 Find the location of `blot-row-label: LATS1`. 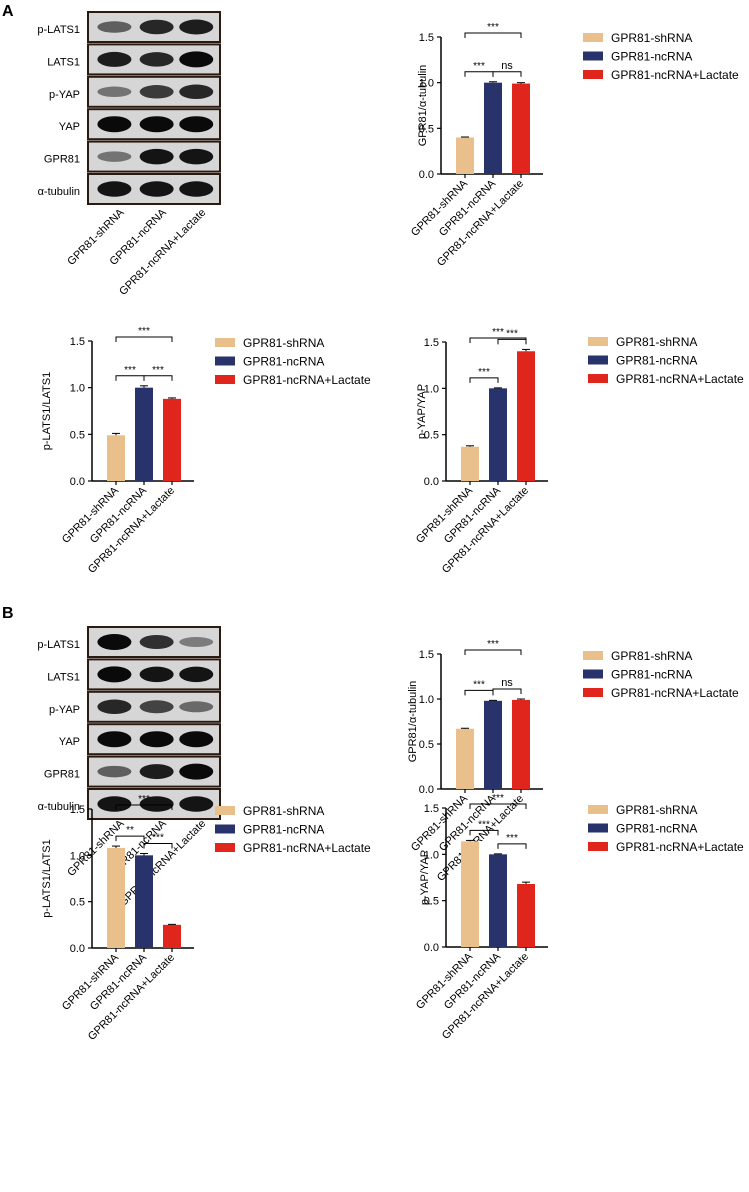

blot-row-label: LATS1 is located at coordinates (63, 677).